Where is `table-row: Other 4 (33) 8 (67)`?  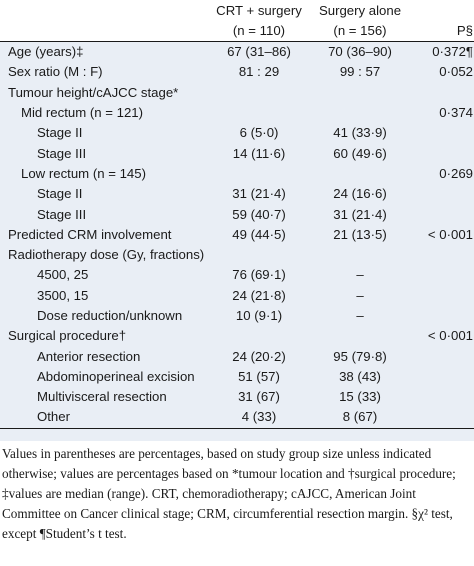 table-row: Other 4 (33) 8 (67) is located at coordinates (237, 418).